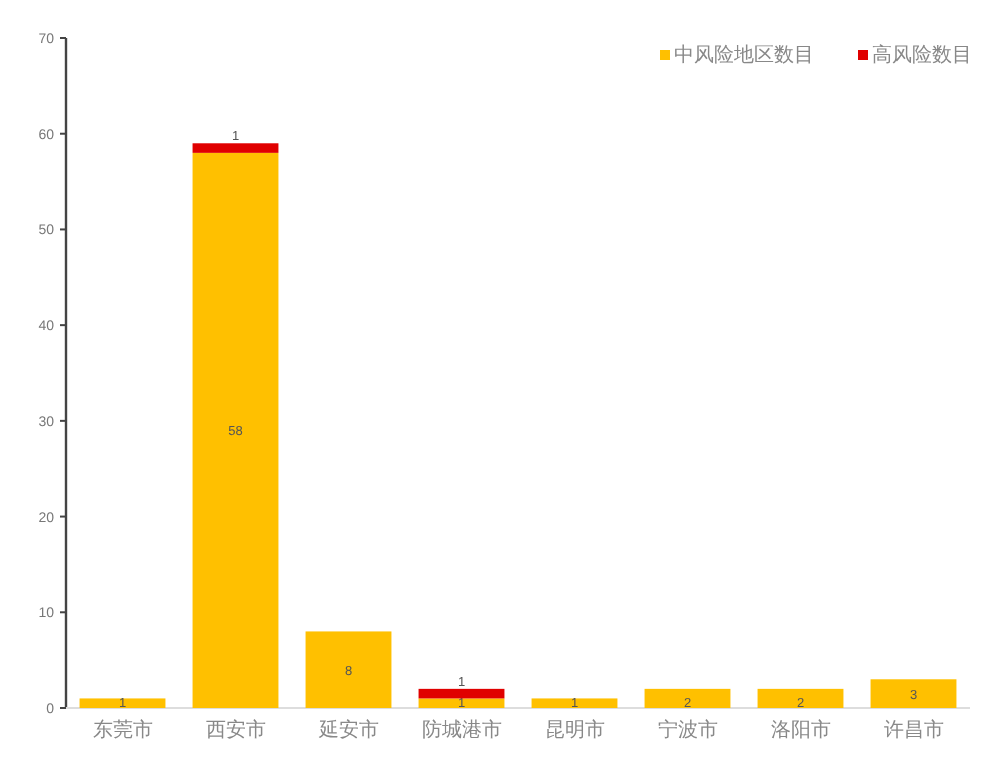  I want to click on legend-label: 高风险数目, so click(922, 55).